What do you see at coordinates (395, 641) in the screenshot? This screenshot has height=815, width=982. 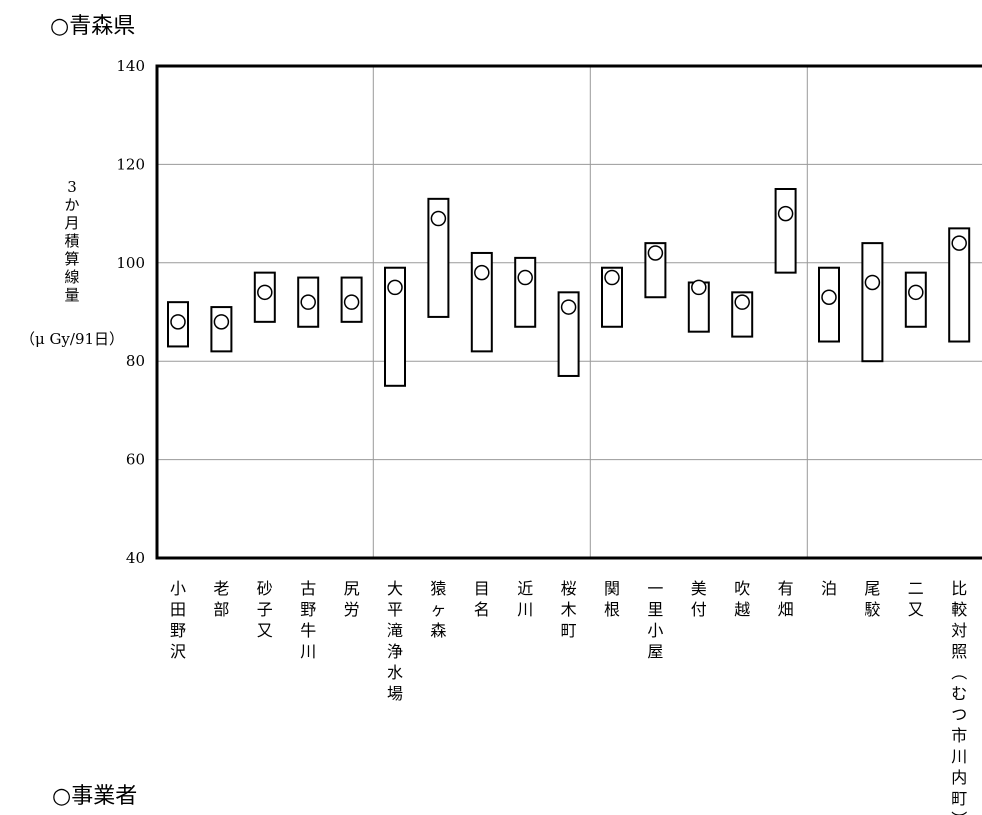 I see `x-category-label: 大平滝浄水場` at bounding box center [395, 641].